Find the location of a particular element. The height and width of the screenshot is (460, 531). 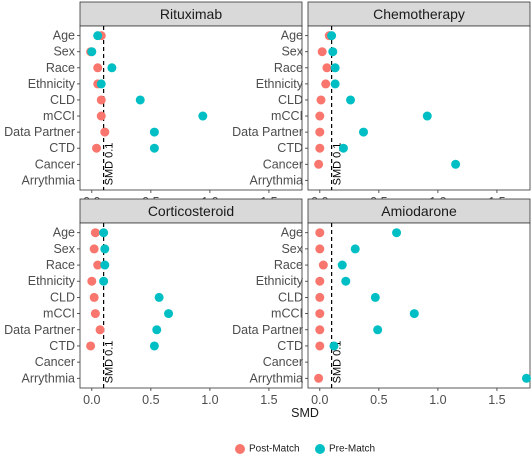

legend-label: Pre-Match is located at coordinates (352, 449).